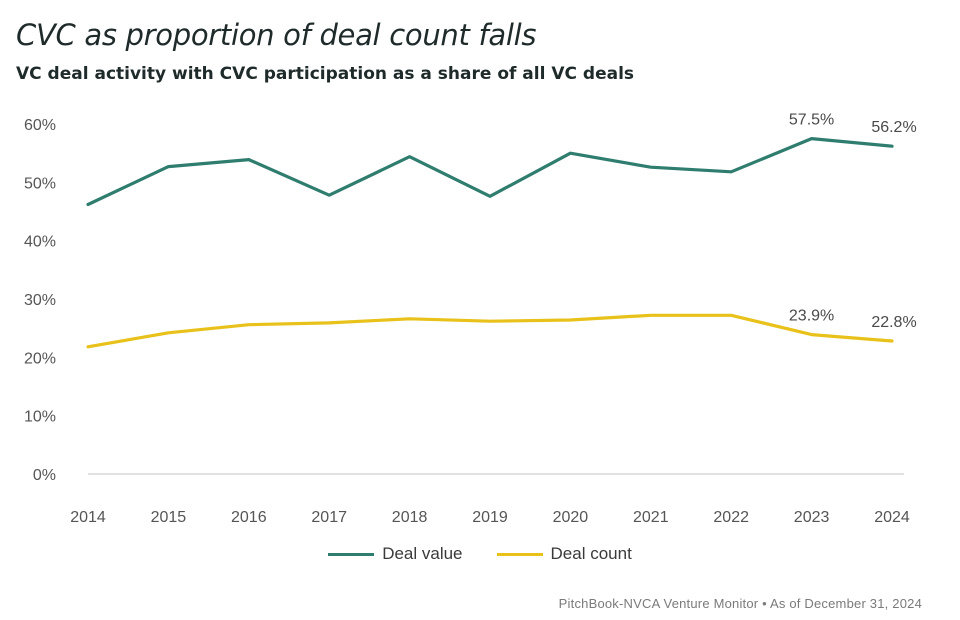 This screenshot has width=960, height=620. Describe the element at coordinates (40, 183) in the screenshot. I see `y-tick-label: 50%` at that location.